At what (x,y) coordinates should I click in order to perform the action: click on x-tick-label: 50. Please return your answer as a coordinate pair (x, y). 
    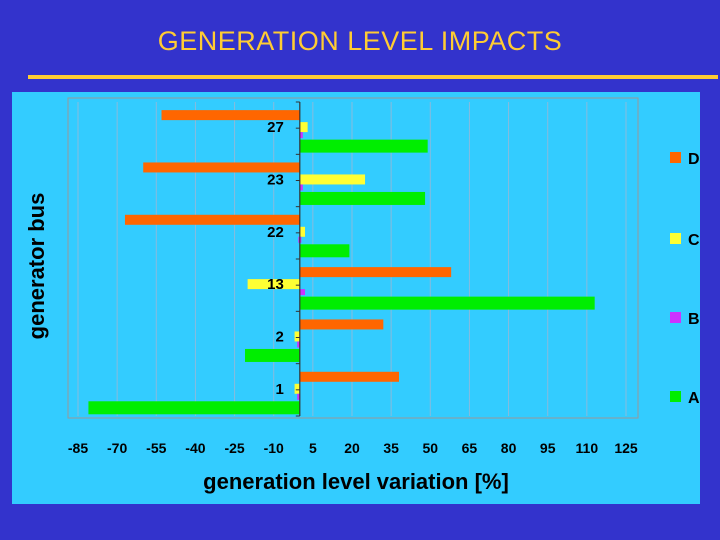
    Looking at the image, I should click on (430, 448).